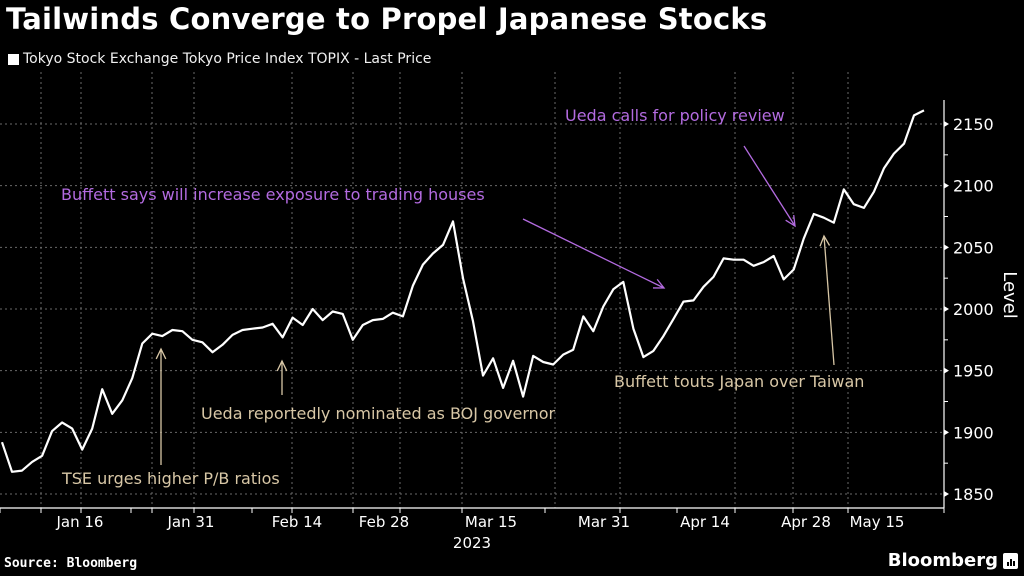  I want to click on annotation-arrow-buffett-exposure-head, so click(659, 283).